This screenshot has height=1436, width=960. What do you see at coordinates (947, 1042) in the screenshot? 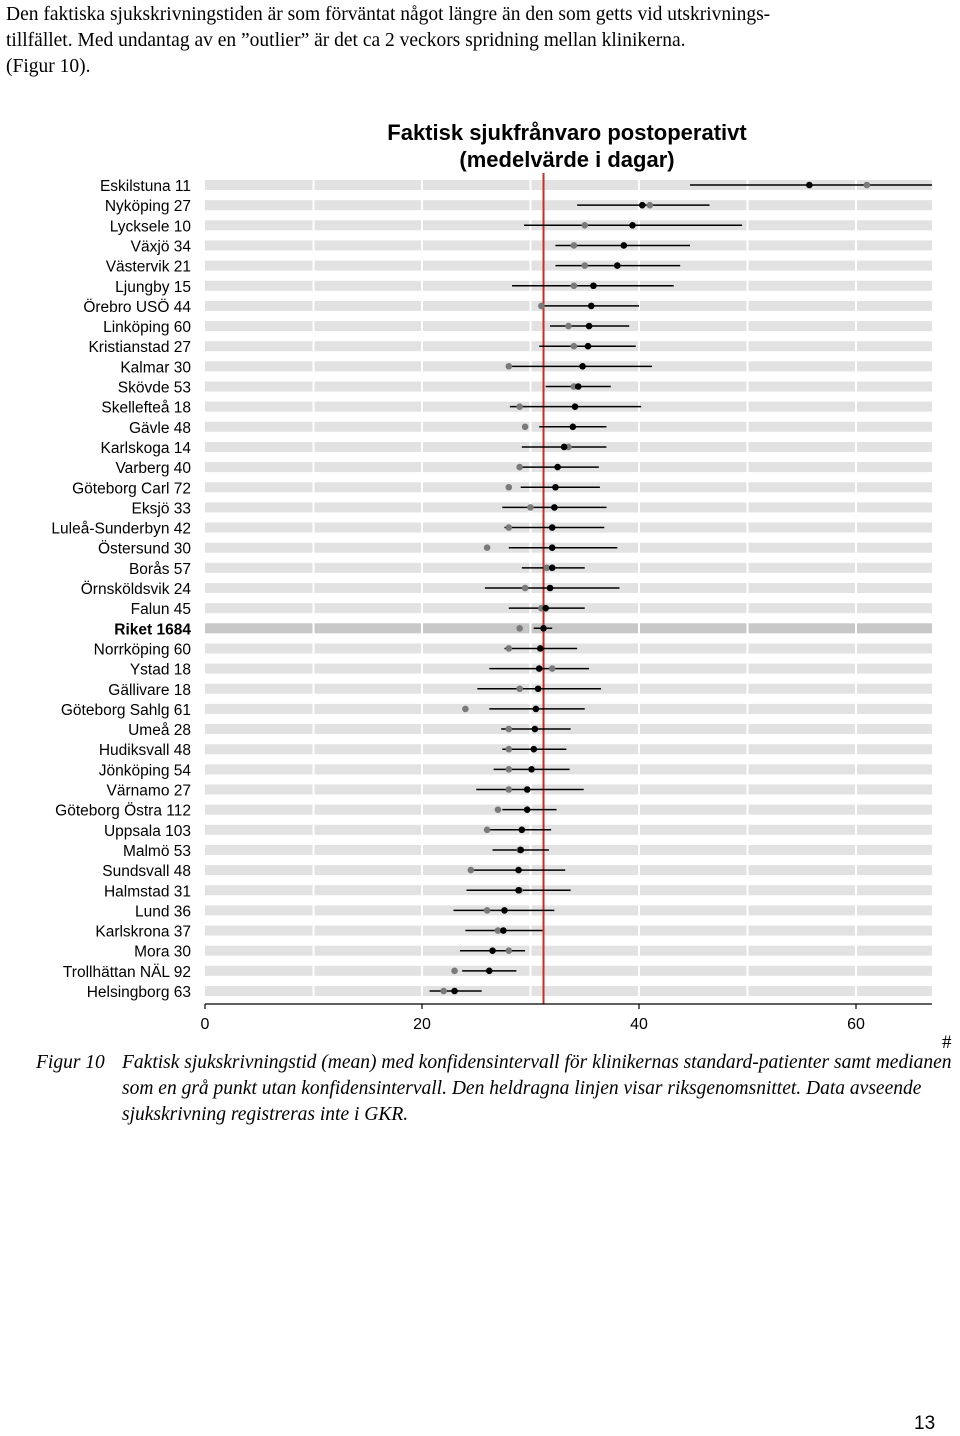
I see `margin-mark: #` at bounding box center [947, 1042].